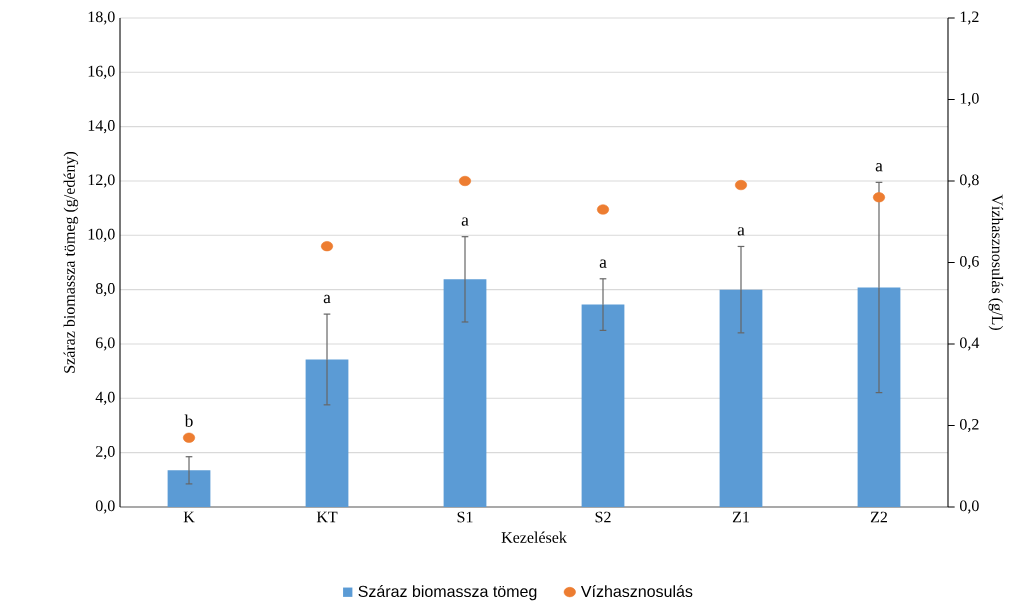 This screenshot has width=1024, height=606. Describe the element at coordinates (105, 290) in the screenshot. I see `y-tick-label: 8,0` at that location.